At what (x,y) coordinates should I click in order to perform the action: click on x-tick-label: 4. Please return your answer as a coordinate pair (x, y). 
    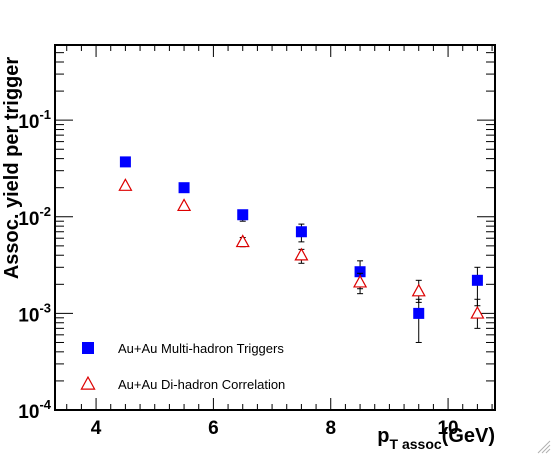
    Looking at the image, I should click on (96, 428).